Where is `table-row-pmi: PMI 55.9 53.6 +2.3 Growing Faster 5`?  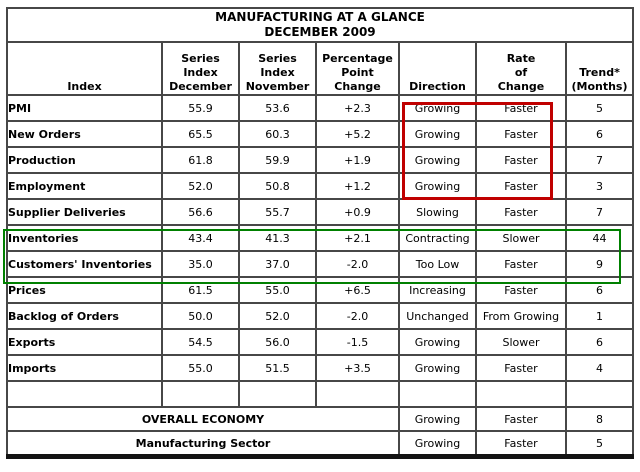
table-row-pmi: PMI 55.9 53.6 +2.3 Growing Faster 5 is located at coordinates (320, 108).